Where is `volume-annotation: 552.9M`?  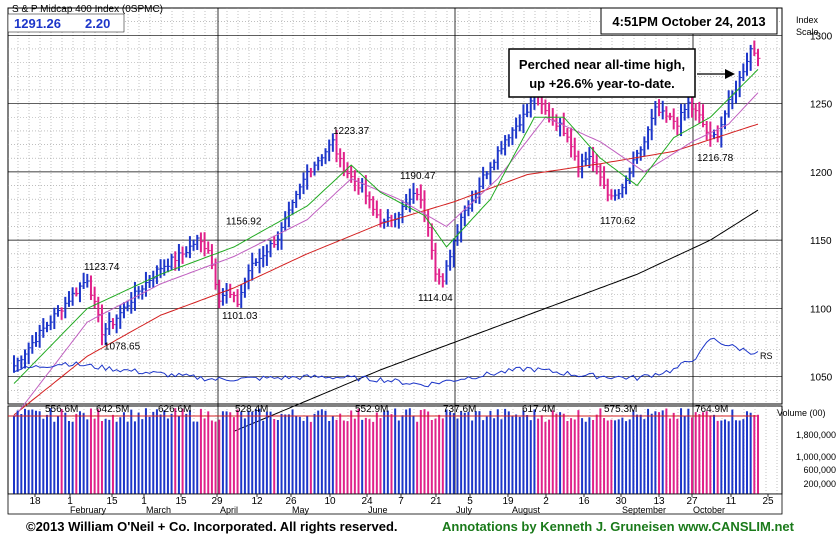
volume-annotation: 552.9M is located at coordinates (371, 409).